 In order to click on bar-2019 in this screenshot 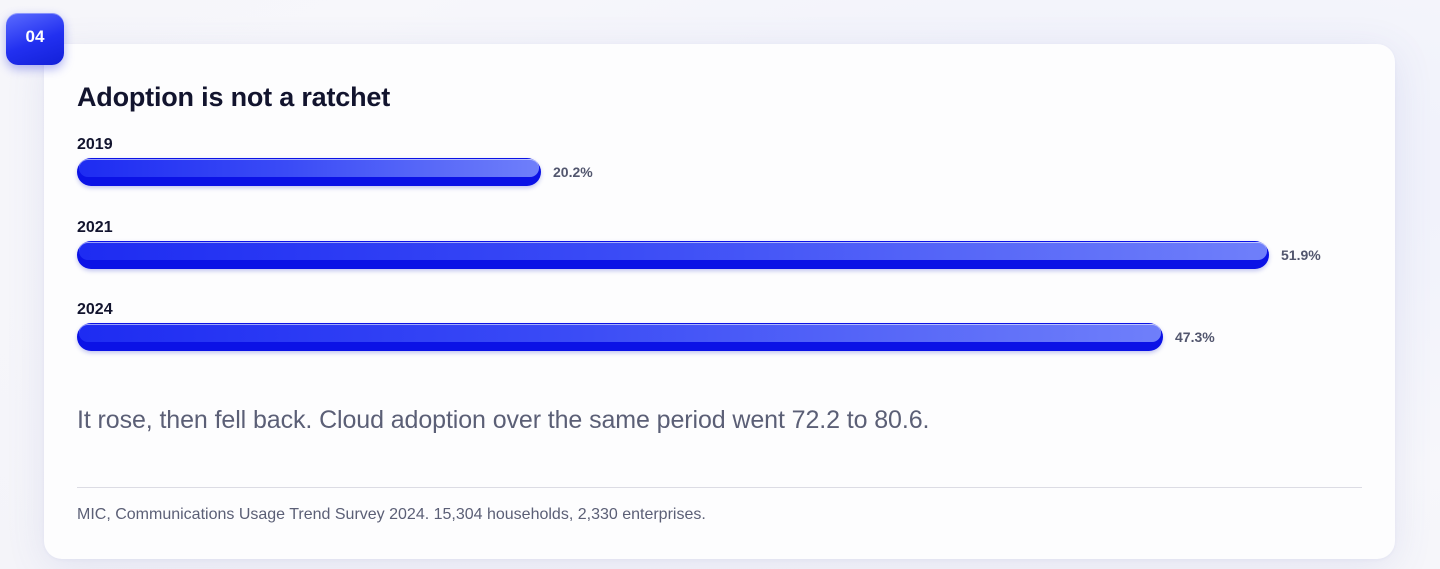, I will do `click(309, 172)`.